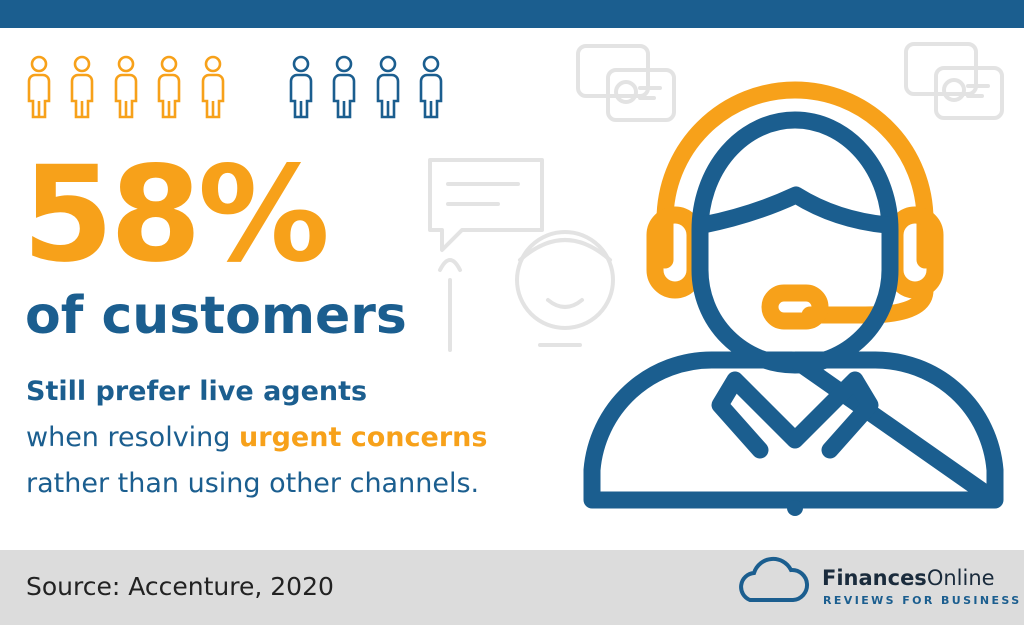 The image size is (1024, 625). What do you see at coordinates (512, 14) in the screenshot?
I see `top-bar` at bounding box center [512, 14].